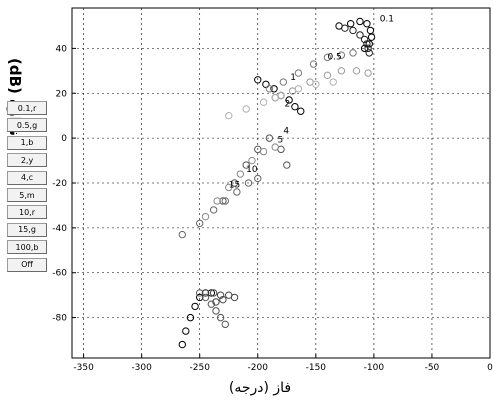 This screenshot has width=493, height=405. What do you see at coordinates (141, 368) in the screenshot?
I see `x-tick-label: -300` at bounding box center [141, 368].